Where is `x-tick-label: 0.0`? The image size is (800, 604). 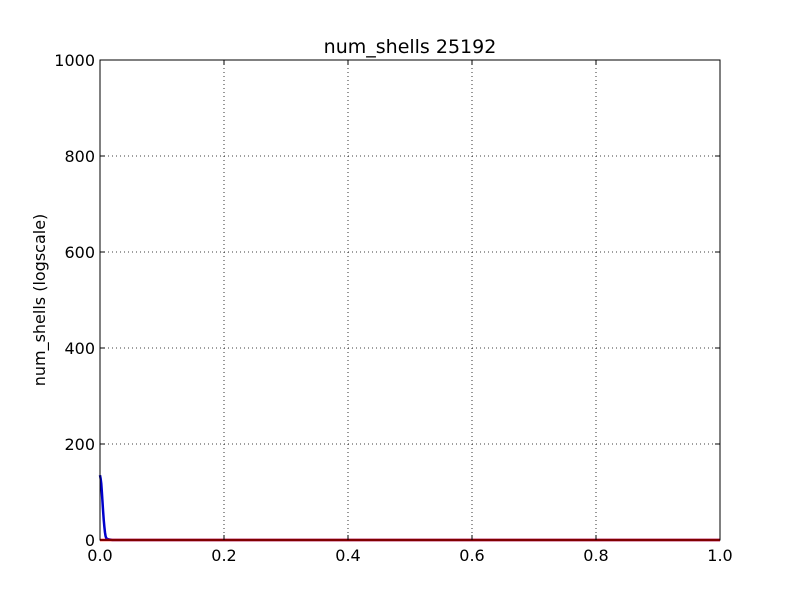 x-tick-label: 0.0 is located at coordinates (99, 555).